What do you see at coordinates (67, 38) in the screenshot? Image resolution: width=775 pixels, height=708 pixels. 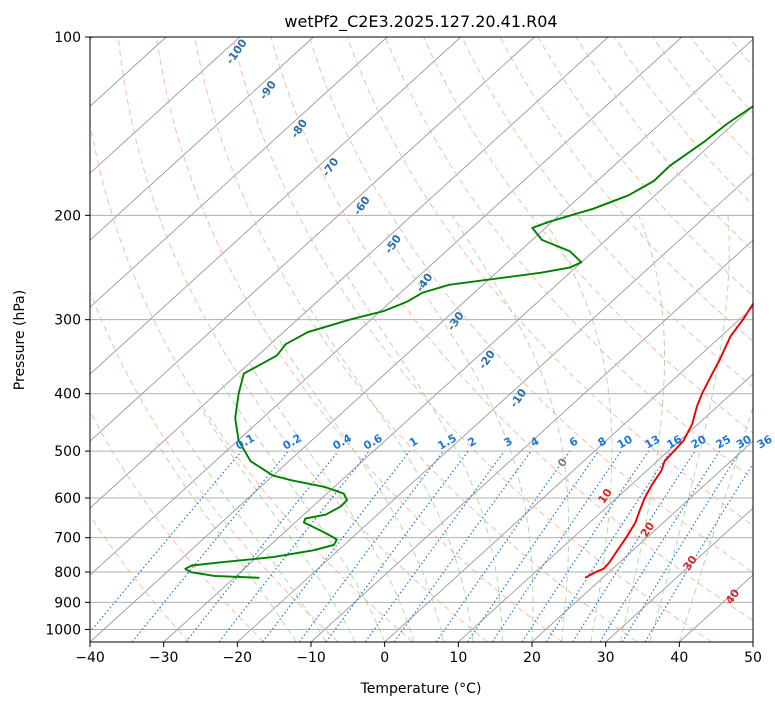 I see `y-tick-label: 100` at bounding box center [67, 38].